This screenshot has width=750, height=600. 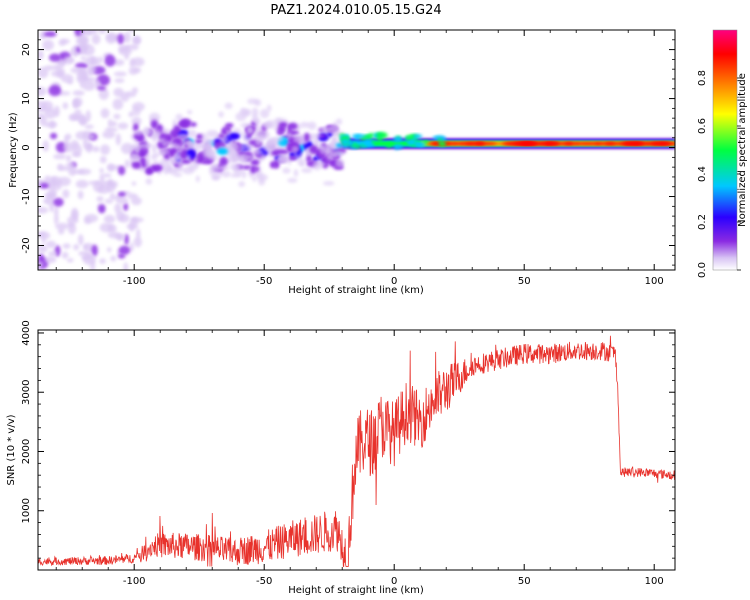 What do you see at coordinates (702, 78) in the screenshot?
I see `colorbar-tick-label: 0.8` at bounding box center [702, 78].